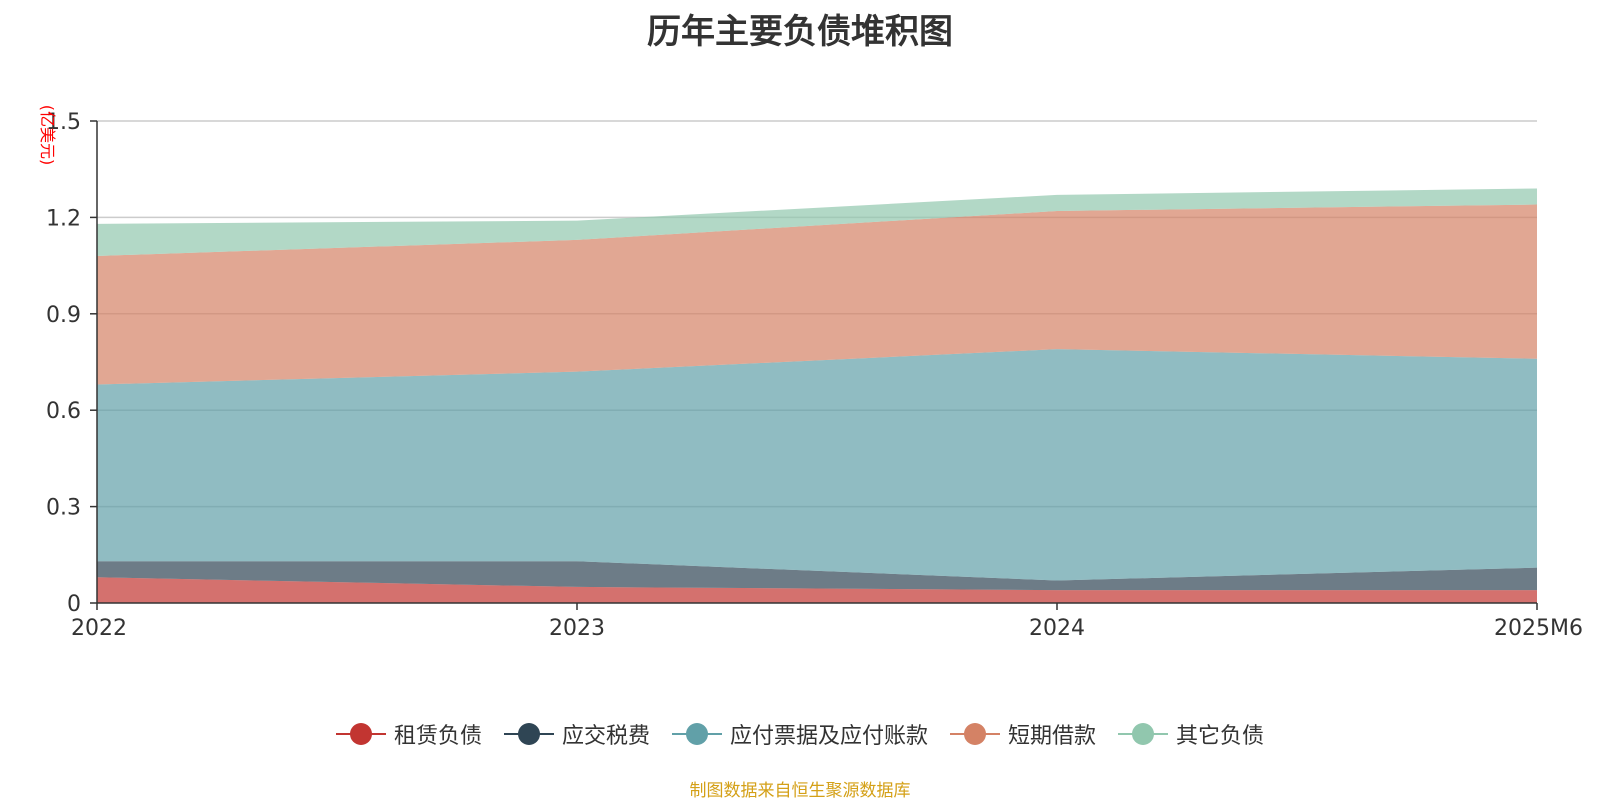 This screenshot has height=801, width=1600. Describe the element at coordinates (828, 736) in the screenshot. I see `legend-label: 应付票据及应付账款` at that location.